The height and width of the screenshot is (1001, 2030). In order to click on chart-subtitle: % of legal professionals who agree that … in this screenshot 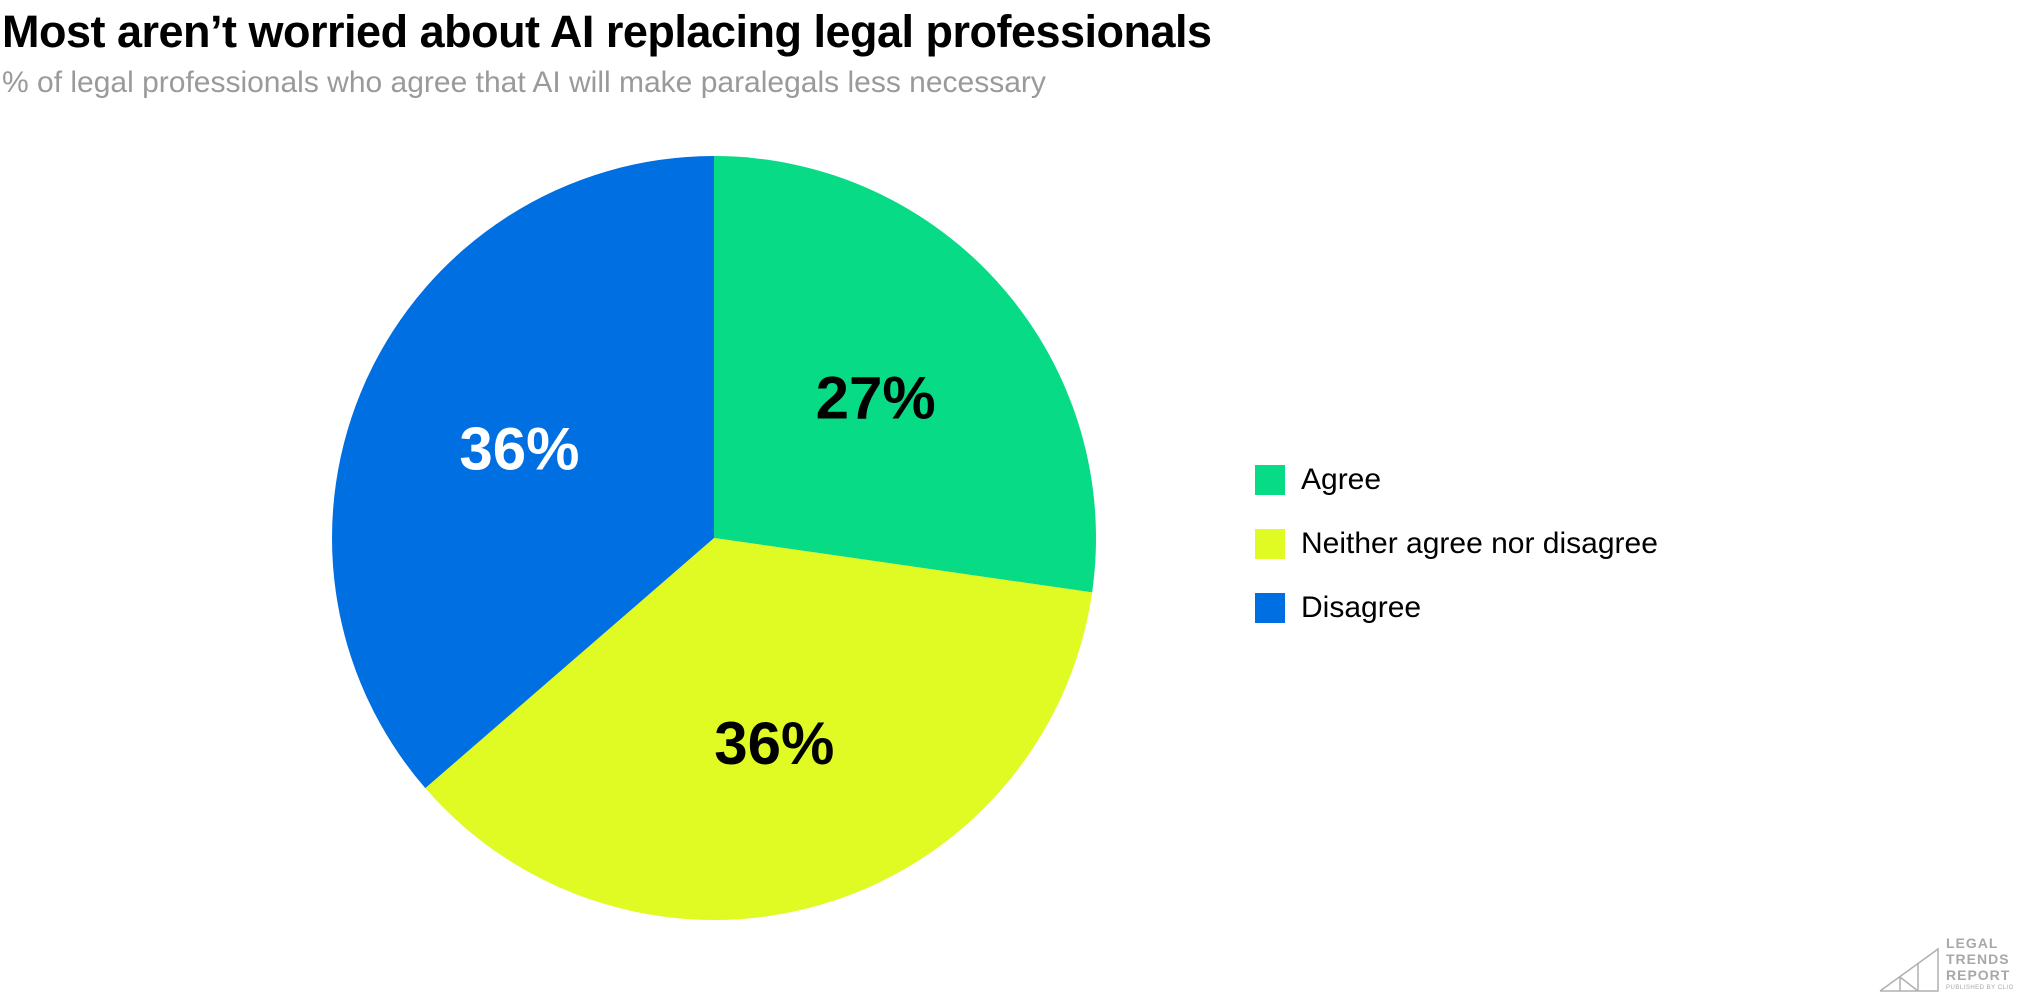, I will do `click(524, 82)`.